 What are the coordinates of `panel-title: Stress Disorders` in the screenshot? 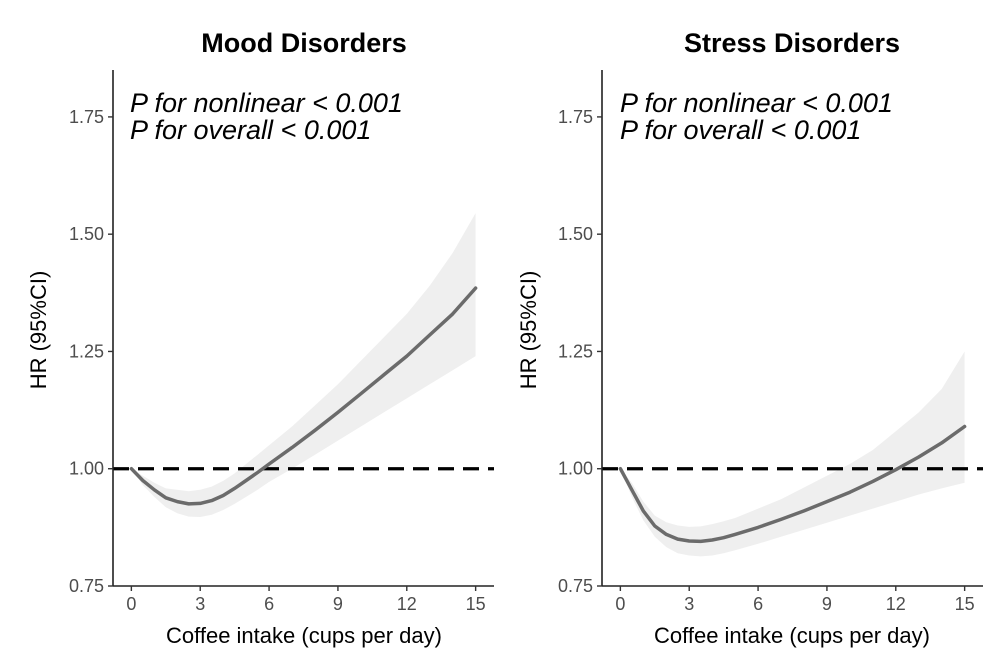 It's located at (792, 43).